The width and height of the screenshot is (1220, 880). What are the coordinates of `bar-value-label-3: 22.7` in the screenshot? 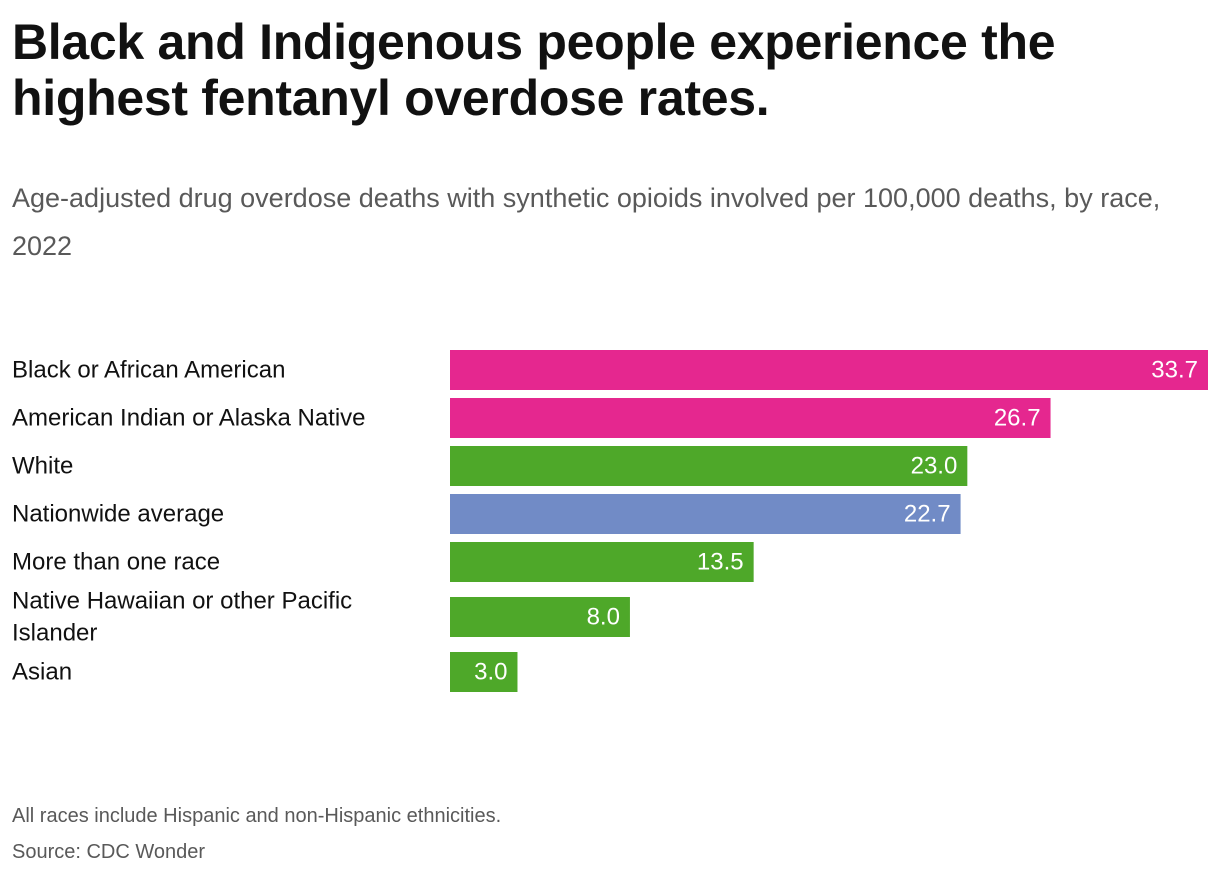 It's located at (927, 514).